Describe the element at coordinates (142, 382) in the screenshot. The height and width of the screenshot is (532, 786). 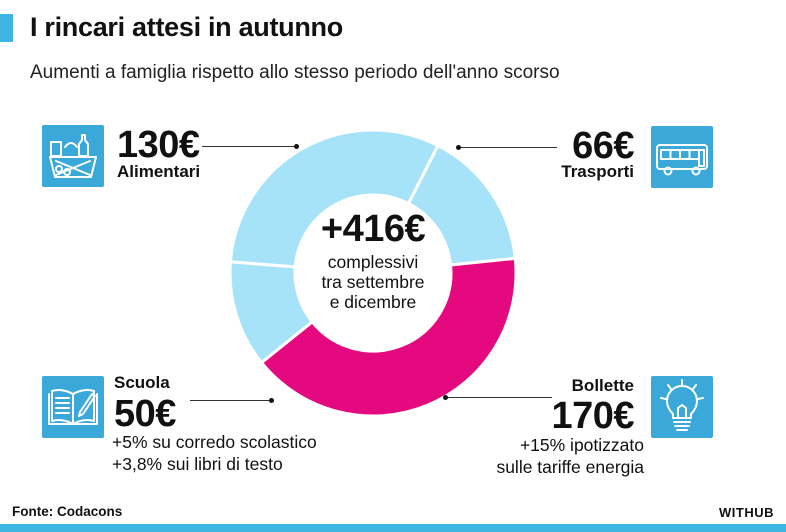
I see `scuola-label: Scuola` at that location.